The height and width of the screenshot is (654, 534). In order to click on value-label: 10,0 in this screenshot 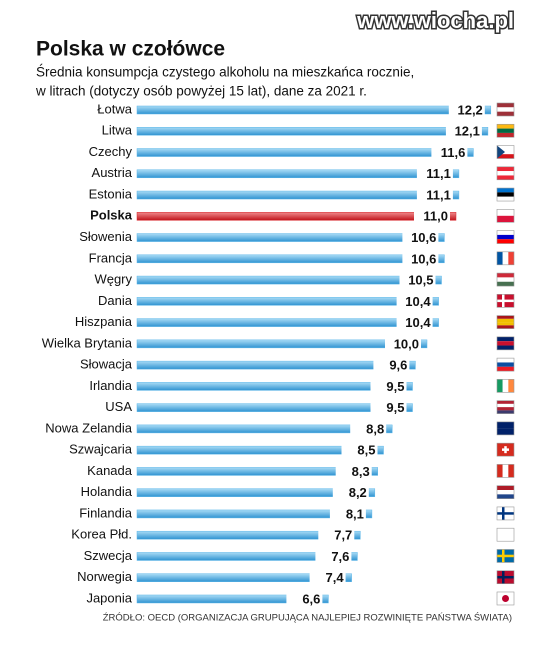, I will do `click(406, 343)`.